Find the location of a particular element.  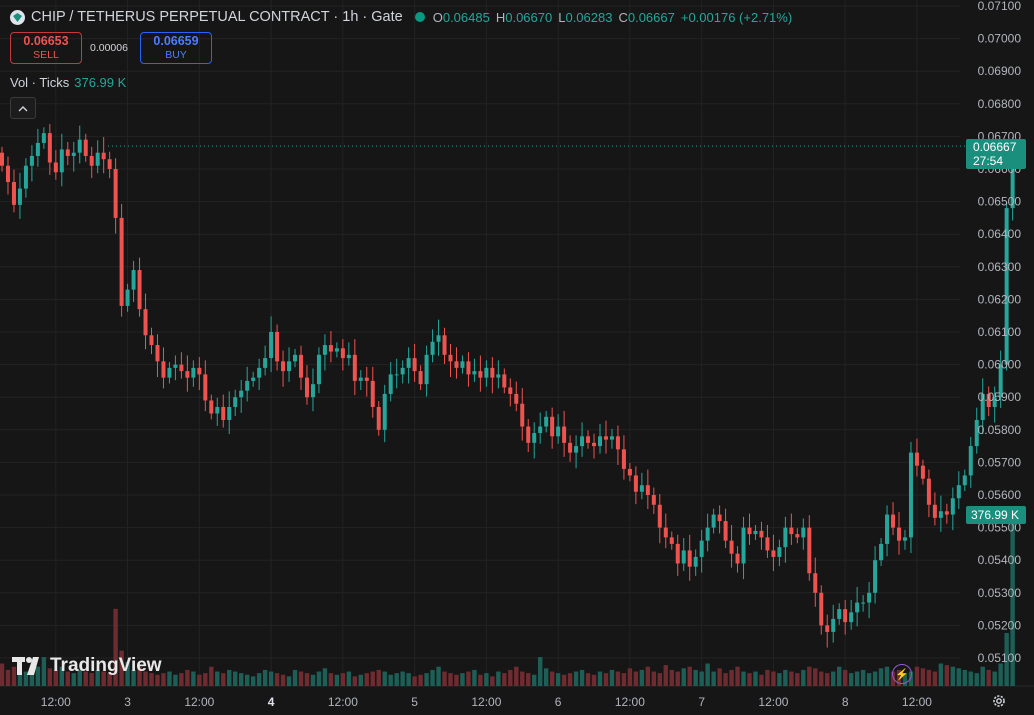

buy-button: 0.06659 BUY is located at coordinates (176, 48).